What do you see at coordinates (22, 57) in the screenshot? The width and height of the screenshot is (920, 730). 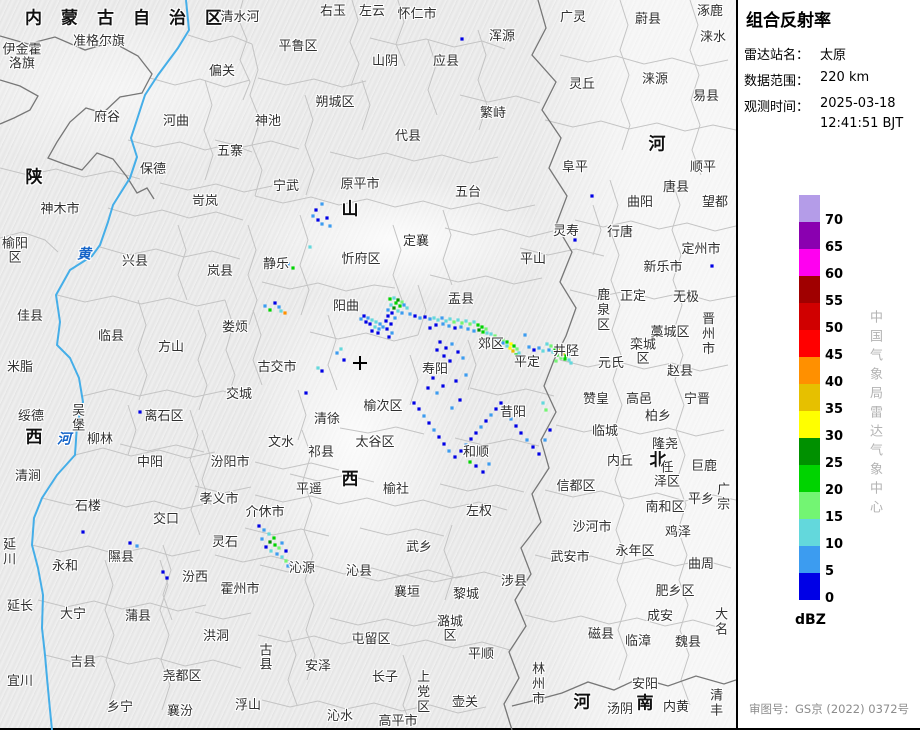 I see `county-label: 伊金霍 洛旗` at bounding box center [22, 57].